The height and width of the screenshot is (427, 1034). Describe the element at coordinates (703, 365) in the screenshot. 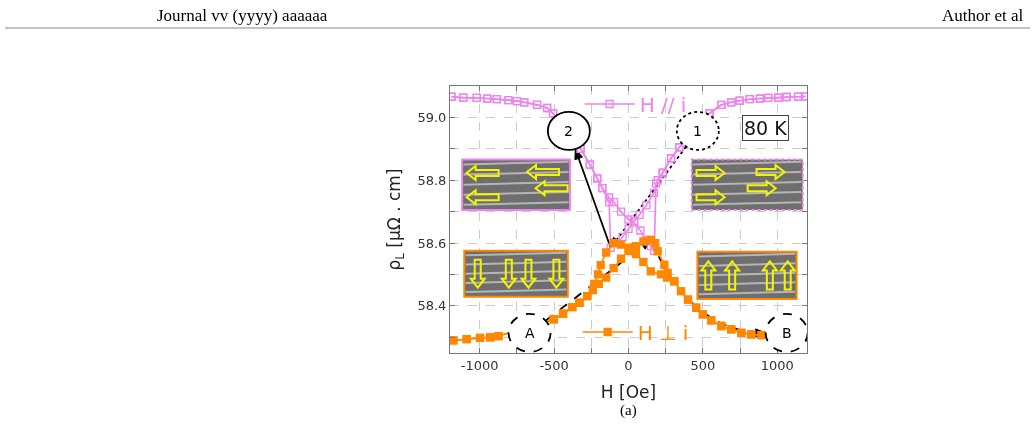

I see `x-tick-label: 500` at that location.